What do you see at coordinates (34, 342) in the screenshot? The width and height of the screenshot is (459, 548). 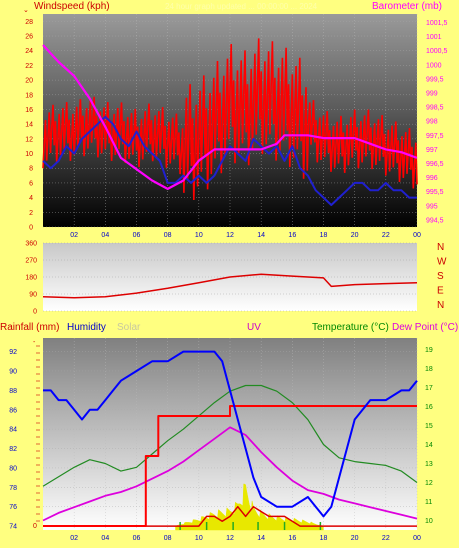 I see `rain-top-mark: -` at bounding box center [34, 342].